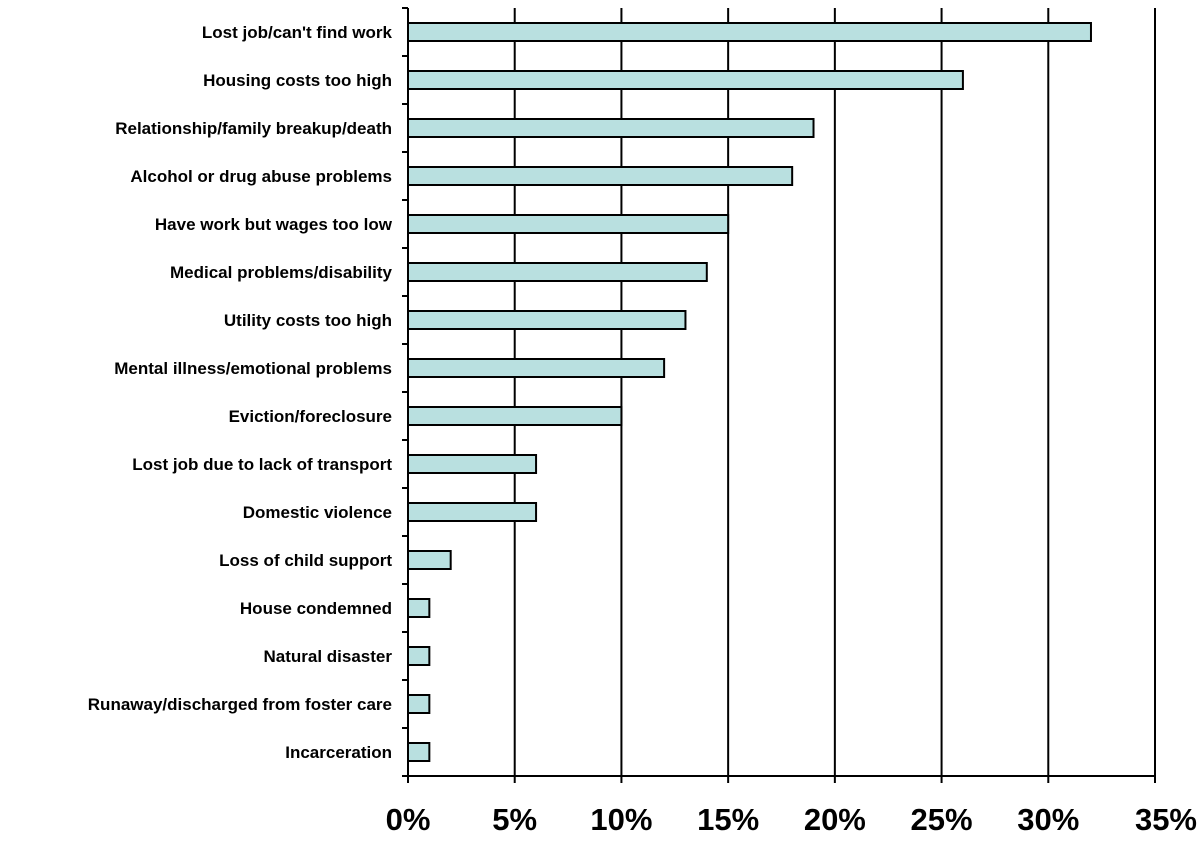 The width and height of the screenshot is (1199, 844). Describe the element at coordinates (281, 272) in the screenshot. I see `category-label: Medical problems/disability` at that location.